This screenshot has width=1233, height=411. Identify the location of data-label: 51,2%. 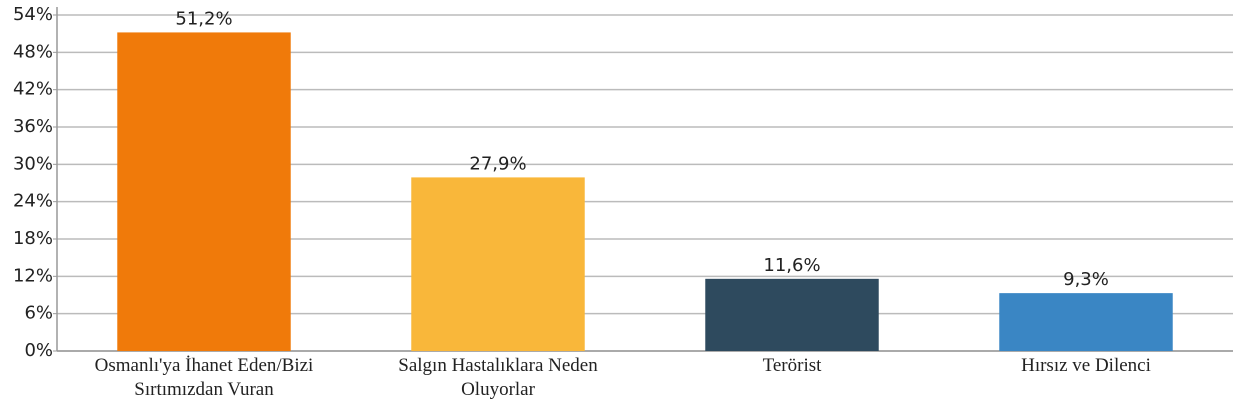
(203, 18).